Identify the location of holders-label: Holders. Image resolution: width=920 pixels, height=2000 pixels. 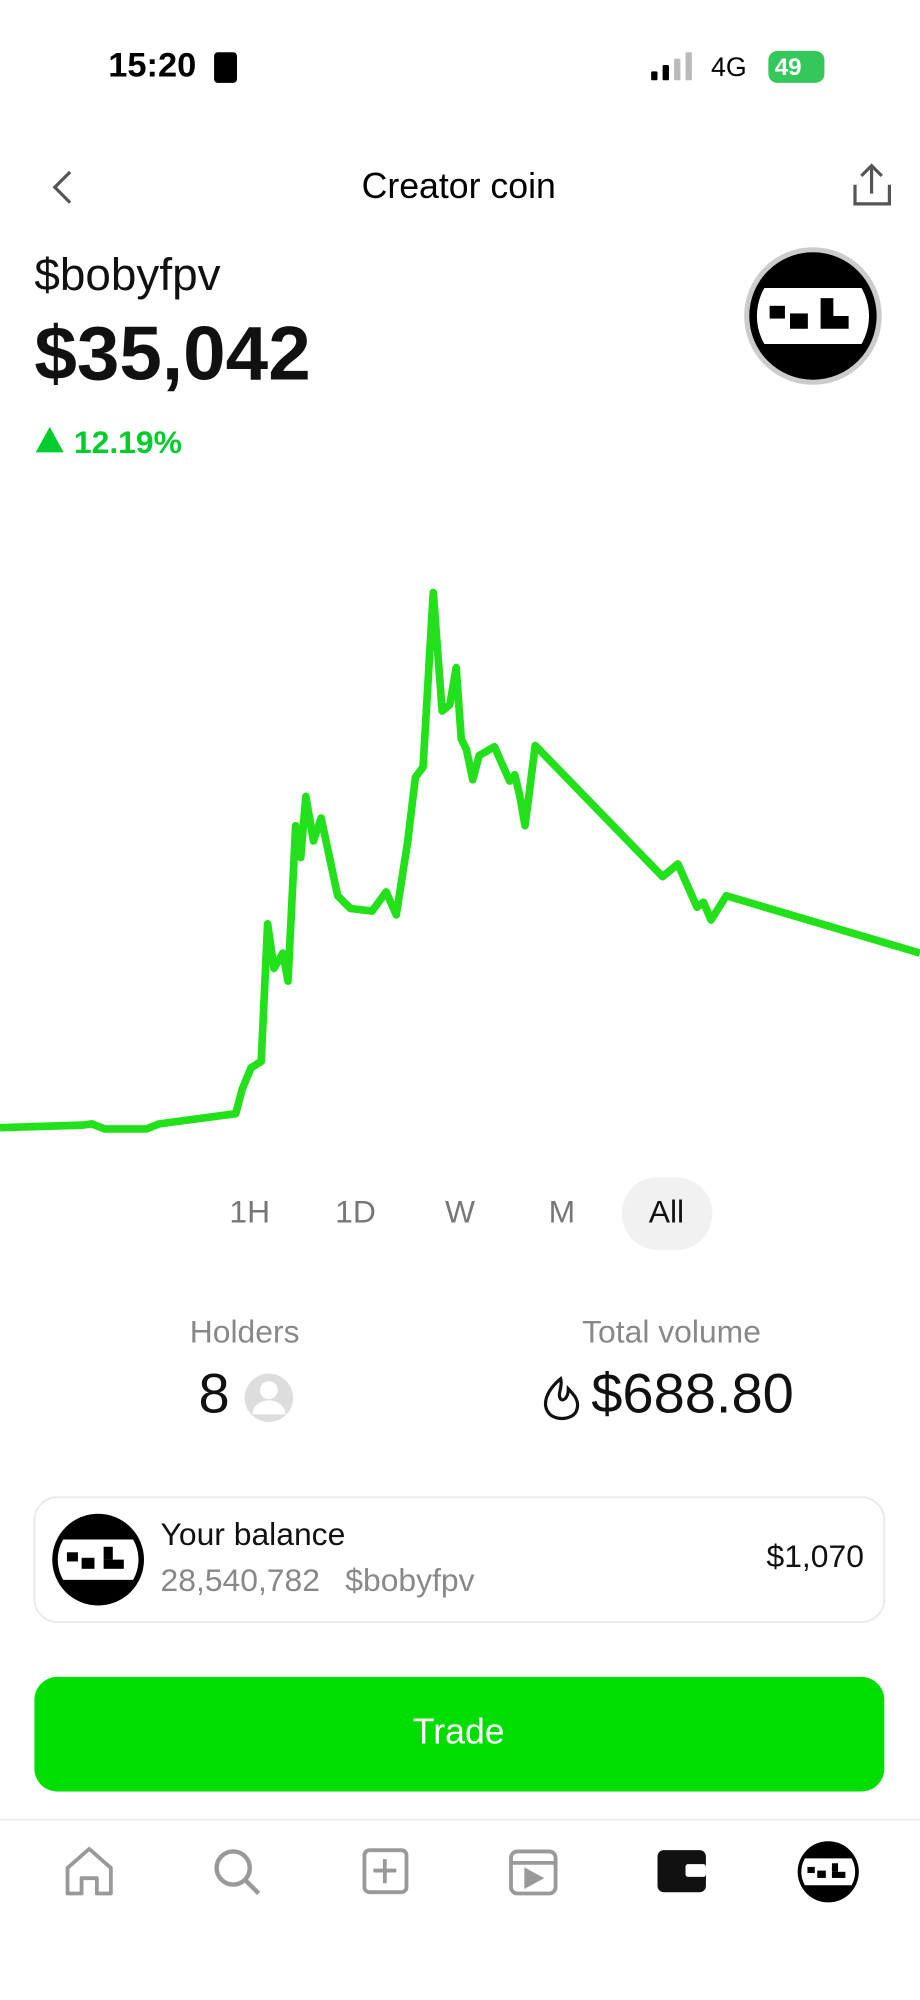
(245, 1332).